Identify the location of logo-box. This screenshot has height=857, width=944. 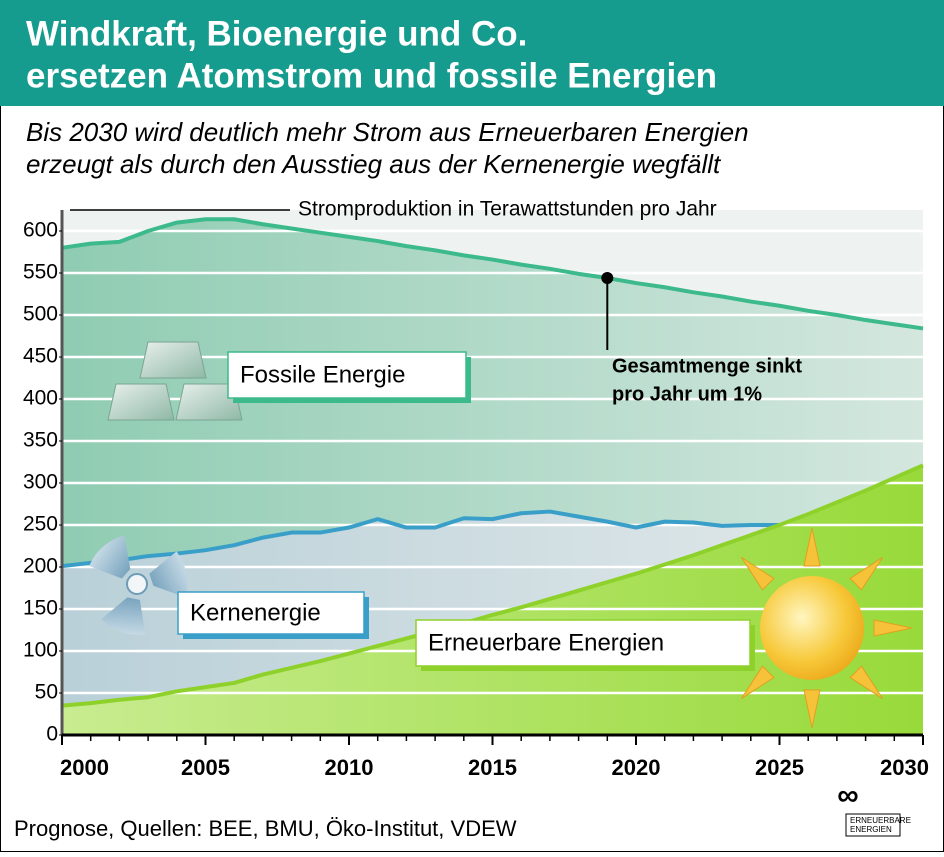
(873, 825).